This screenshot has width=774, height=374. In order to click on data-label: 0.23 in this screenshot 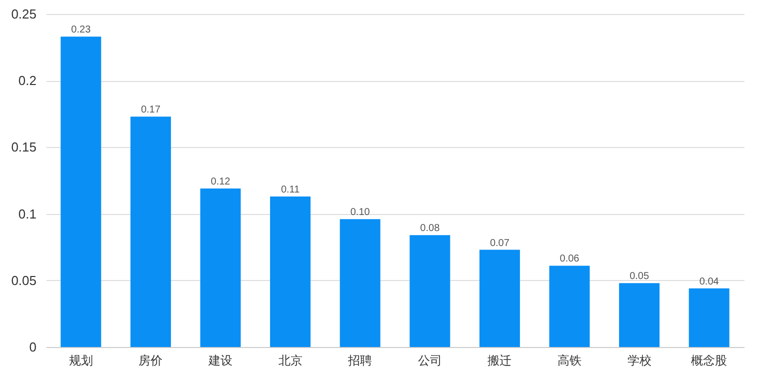, I will do `click(81, 30)`.